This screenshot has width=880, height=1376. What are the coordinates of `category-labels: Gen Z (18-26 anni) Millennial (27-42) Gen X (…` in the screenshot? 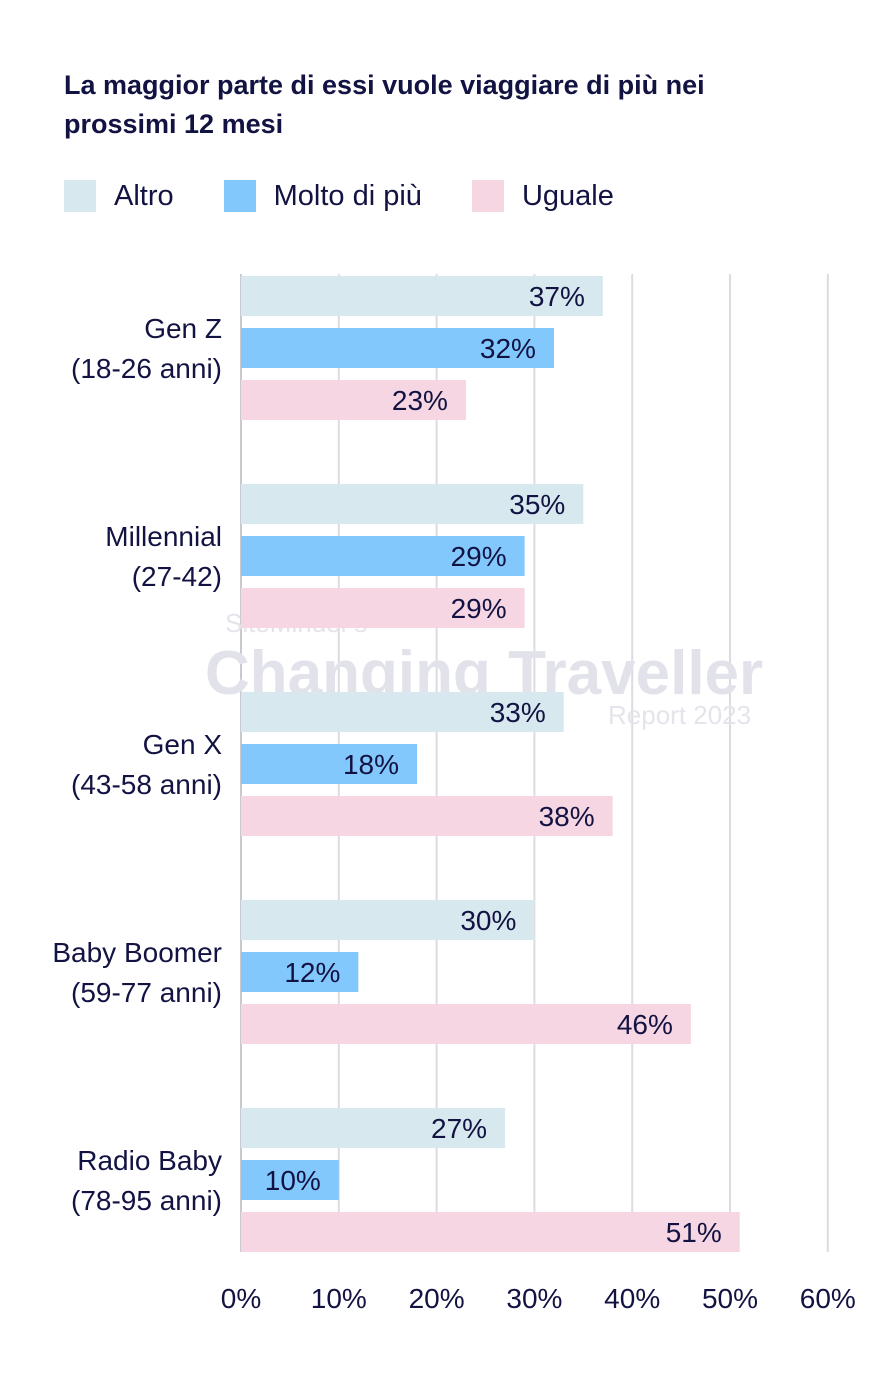 It's located at (137, 764).